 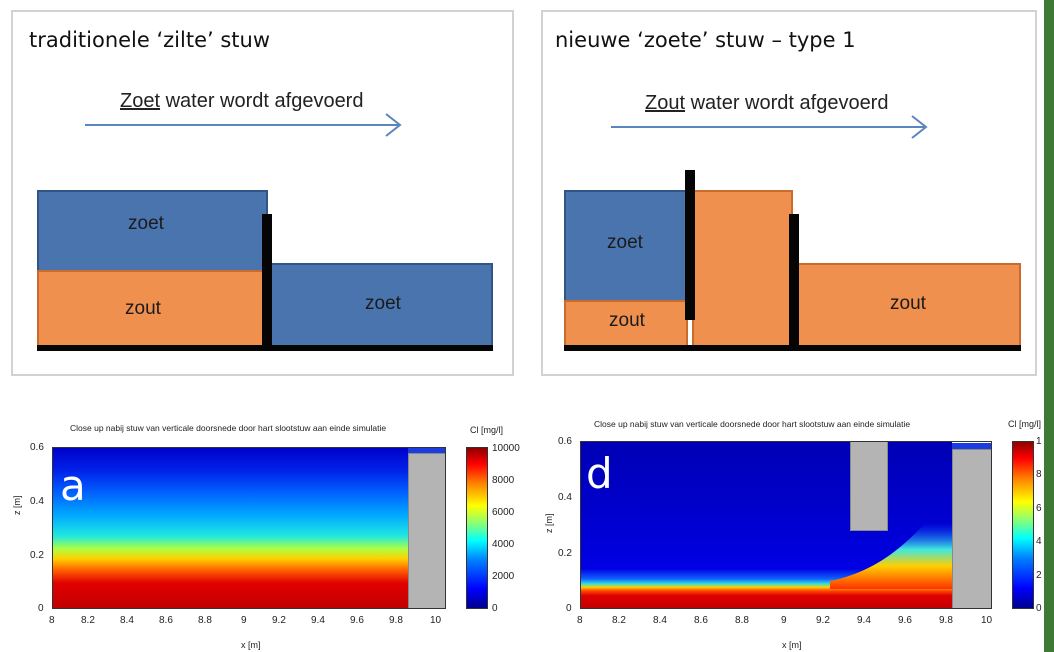 I want to click on ytick-a-2: 0.4, so click(x=37, y=501).